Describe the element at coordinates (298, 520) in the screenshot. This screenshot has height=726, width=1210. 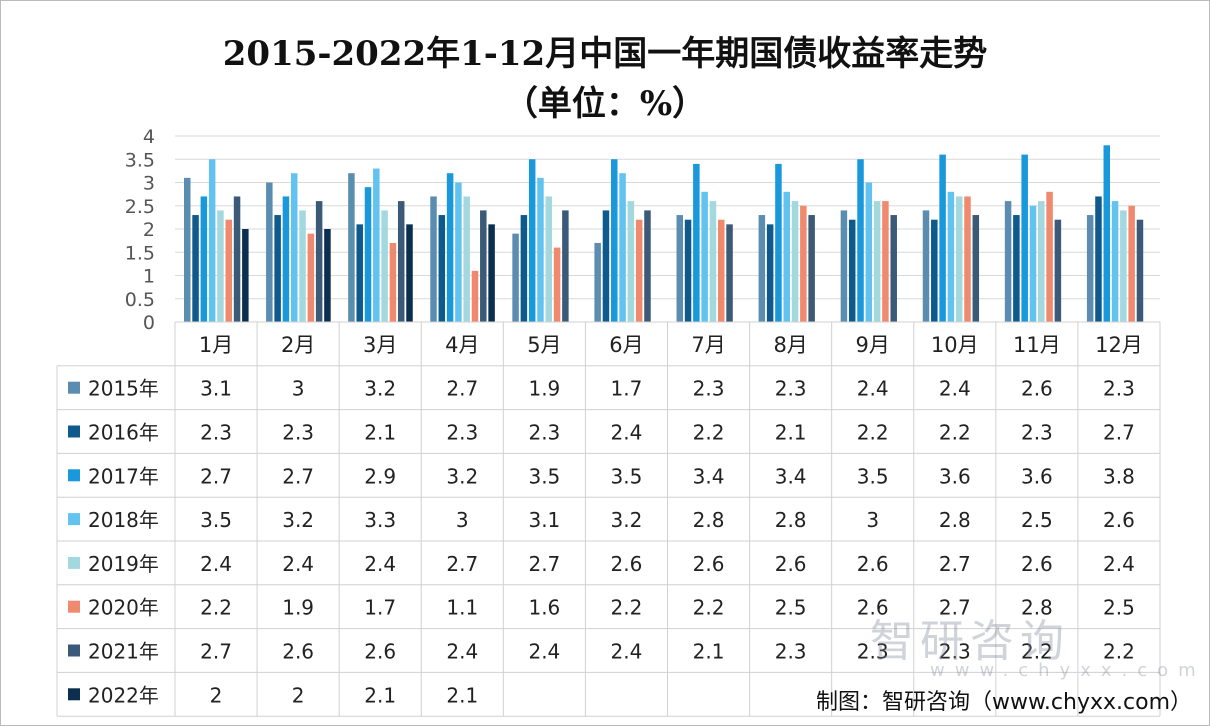
I see `data-label: 3.2` at that location.